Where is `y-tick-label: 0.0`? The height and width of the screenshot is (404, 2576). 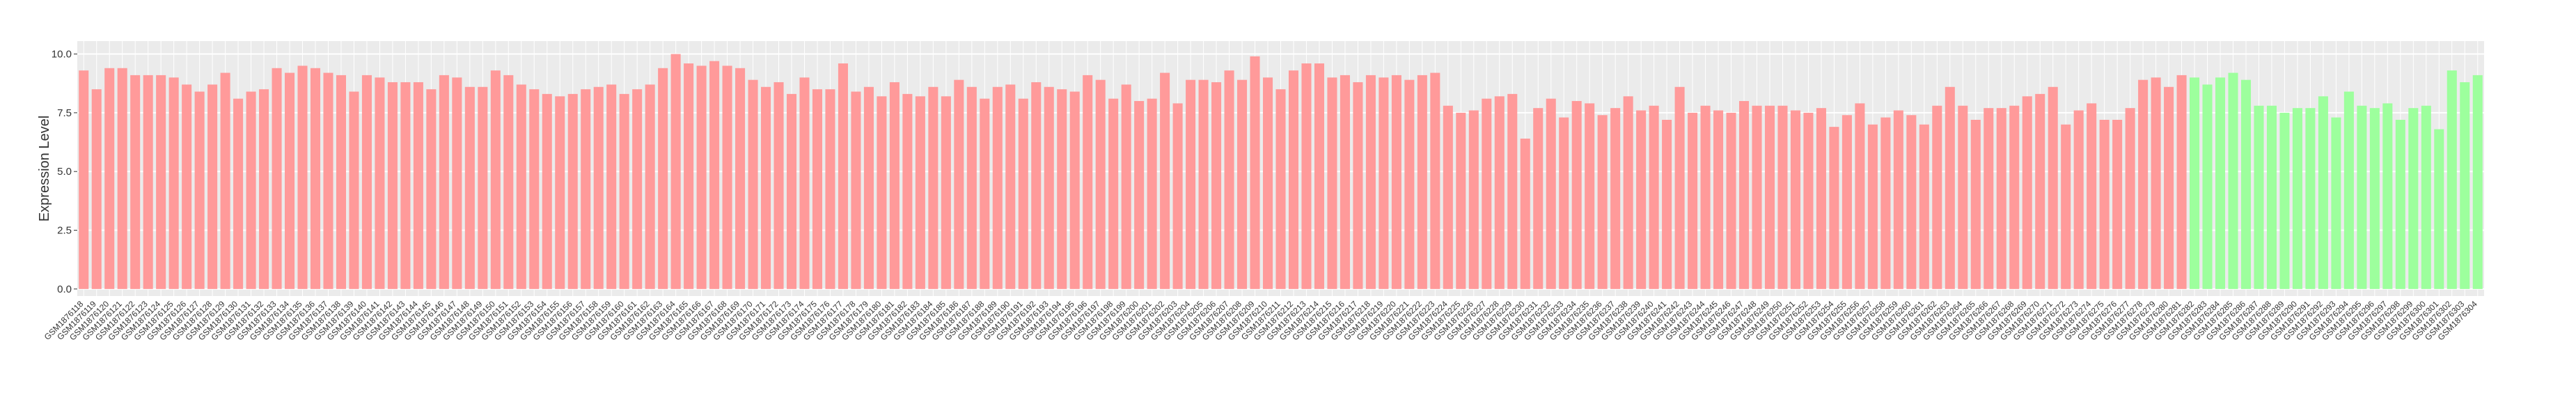 y-tick-label: 0.0 is located at coordinates (64, 289).